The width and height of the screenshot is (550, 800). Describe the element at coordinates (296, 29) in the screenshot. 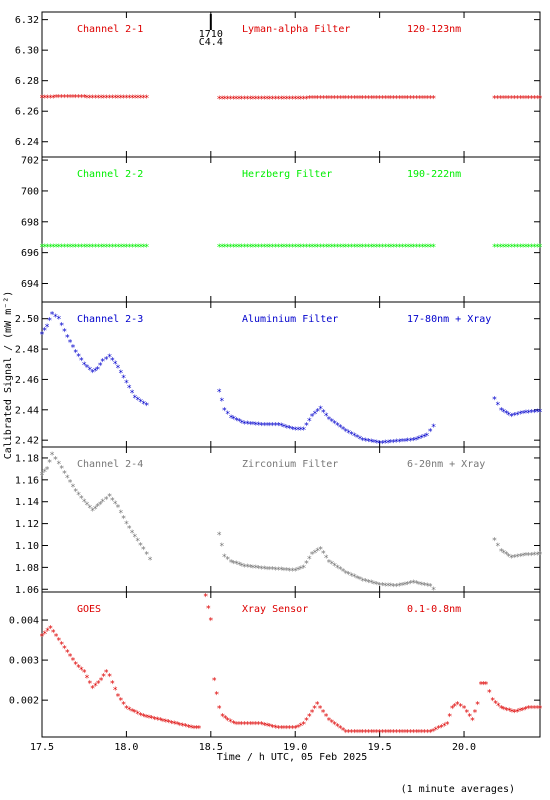

I see `panel-filter-label: Lyman-alpha Filter` at that location.